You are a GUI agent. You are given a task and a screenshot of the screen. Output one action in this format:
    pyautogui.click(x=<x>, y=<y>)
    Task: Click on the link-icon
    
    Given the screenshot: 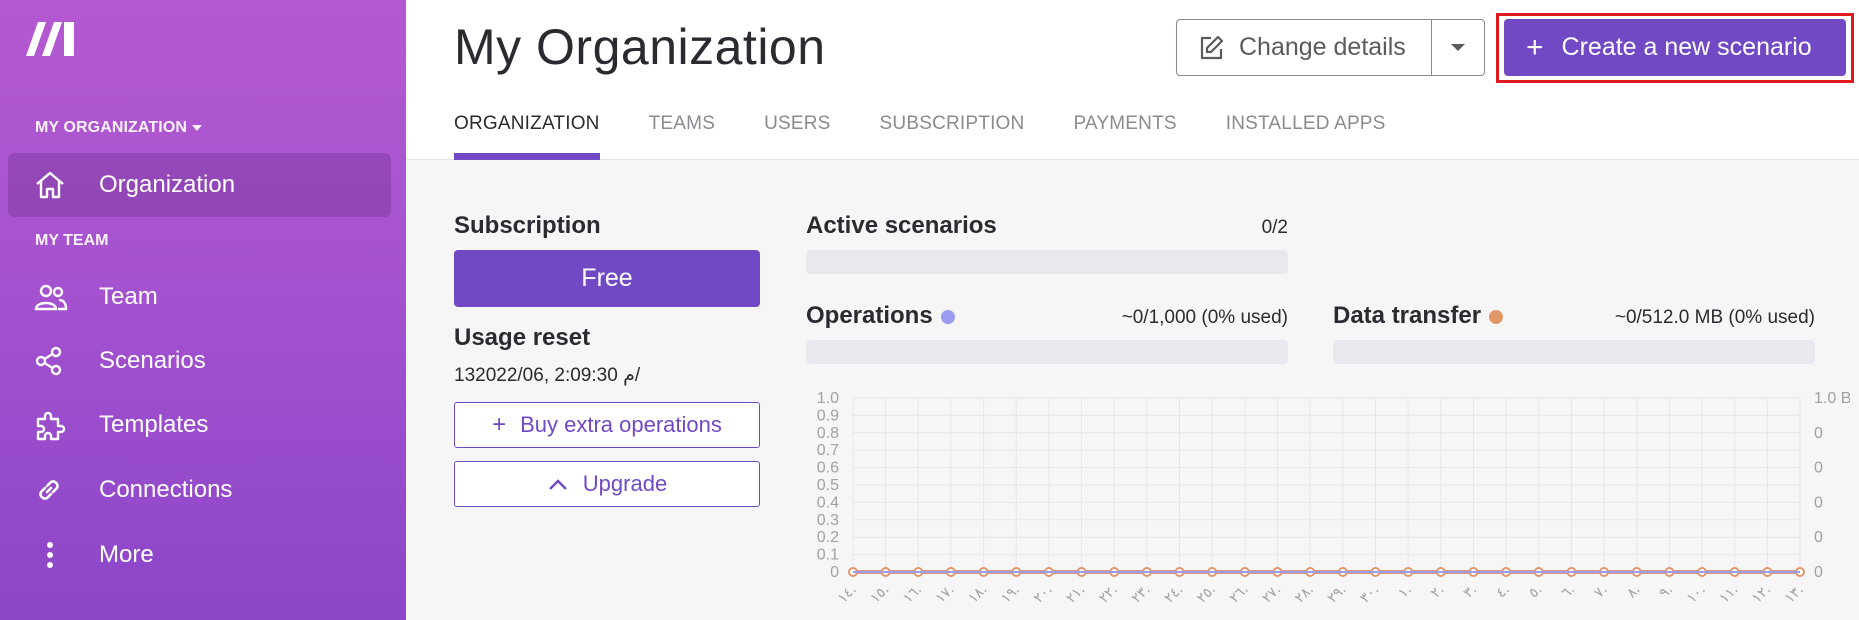 What is the action you would take?
    pyautogui.click(x=59, y=490)
    